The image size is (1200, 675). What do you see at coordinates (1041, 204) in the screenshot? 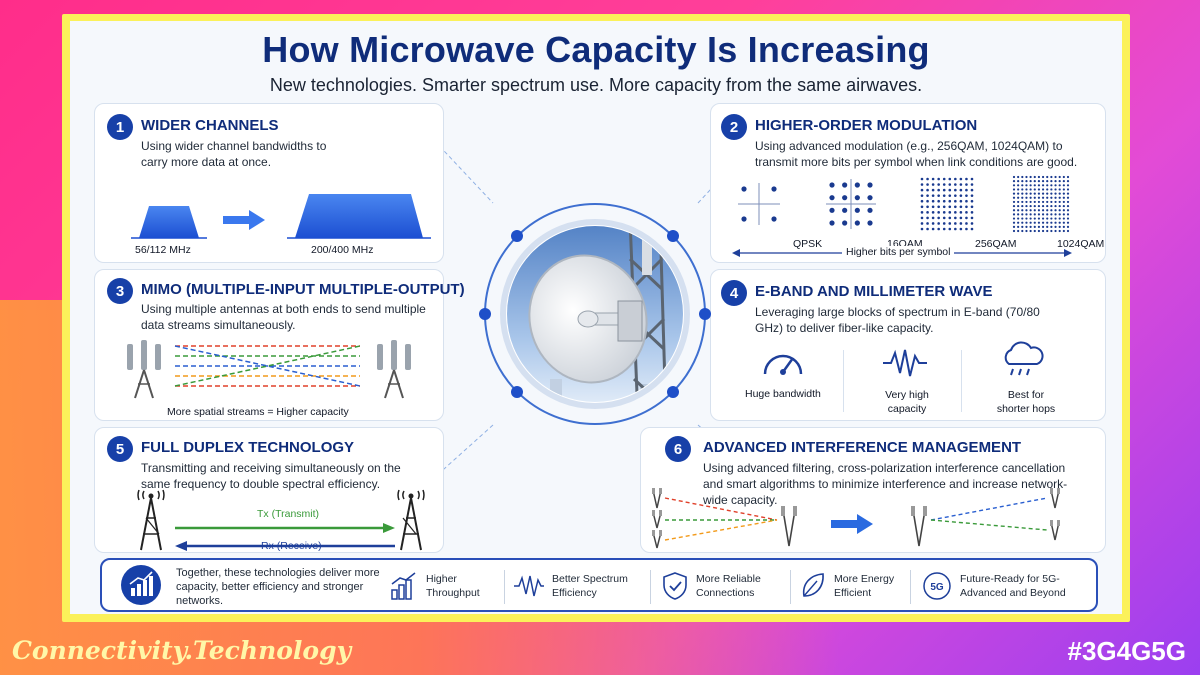
I see `1024qam-constellation` at bounding box center [1041, 204].